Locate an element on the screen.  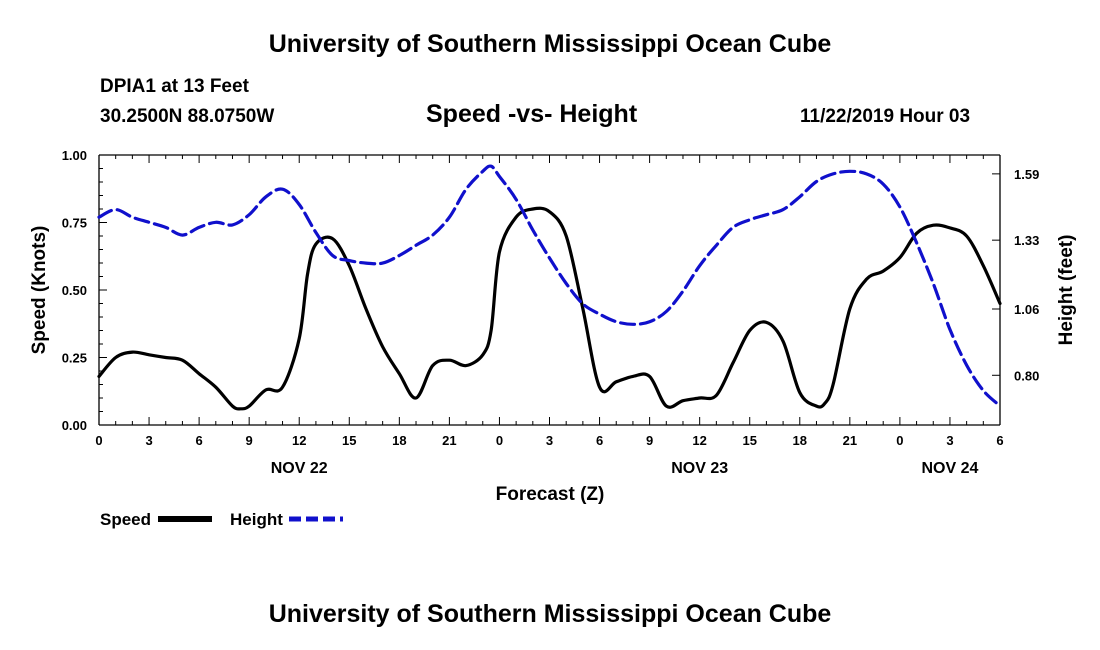
legend-speed-label: Speed is located at coordinates (126, 519).